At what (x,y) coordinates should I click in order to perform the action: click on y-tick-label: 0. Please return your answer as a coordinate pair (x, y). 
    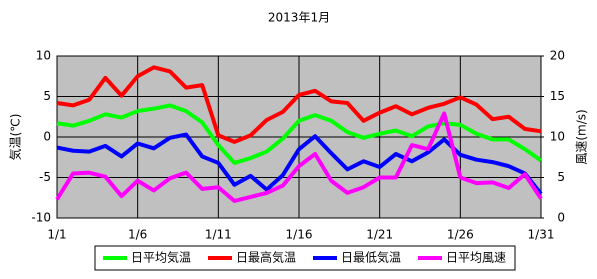
    Looking at the image, I should click on (47, 137).